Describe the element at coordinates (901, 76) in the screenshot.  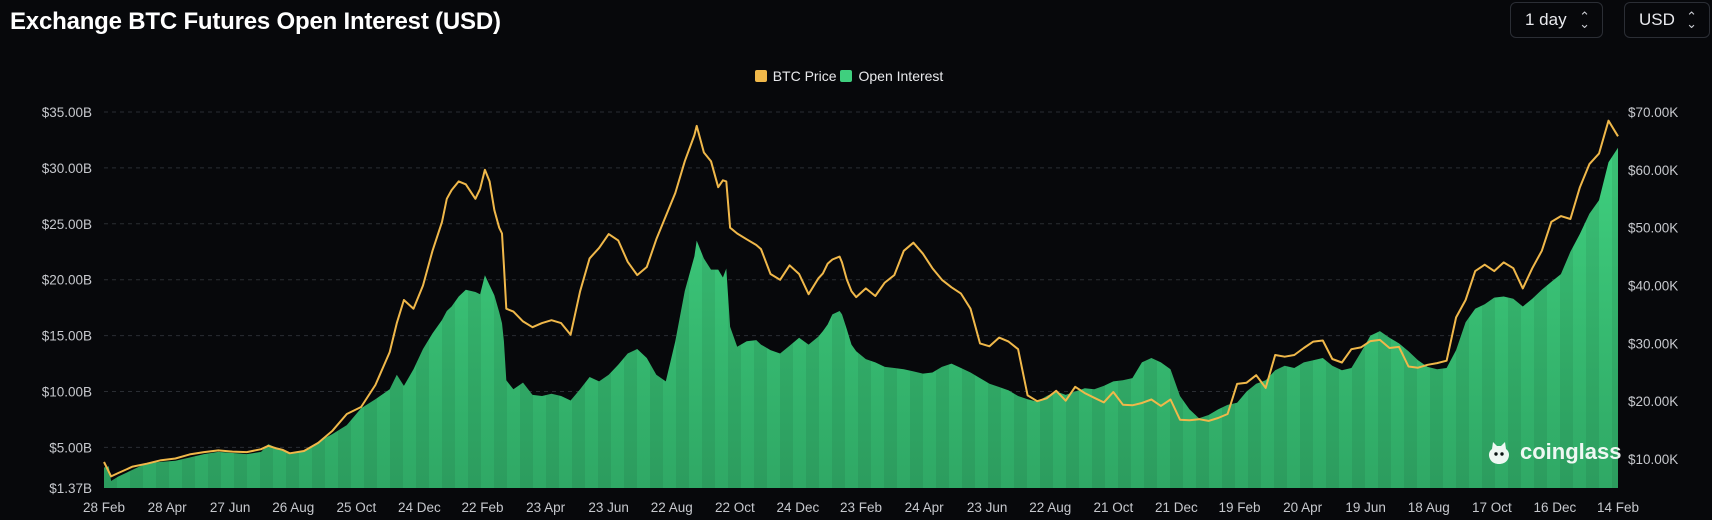
I see `legend-label-open-interest: Open Interest` at that location.